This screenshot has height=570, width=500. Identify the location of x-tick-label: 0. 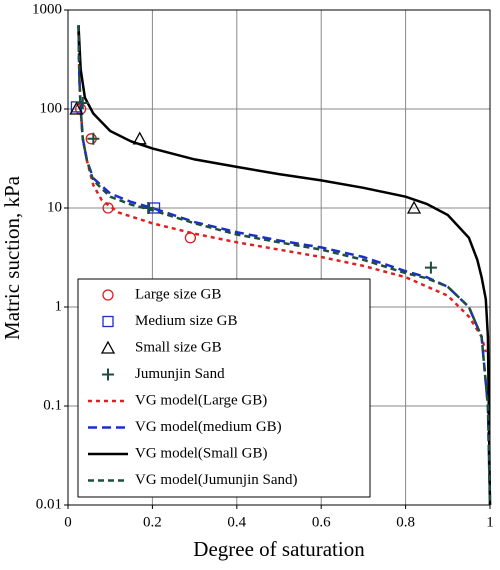
(68, 522).